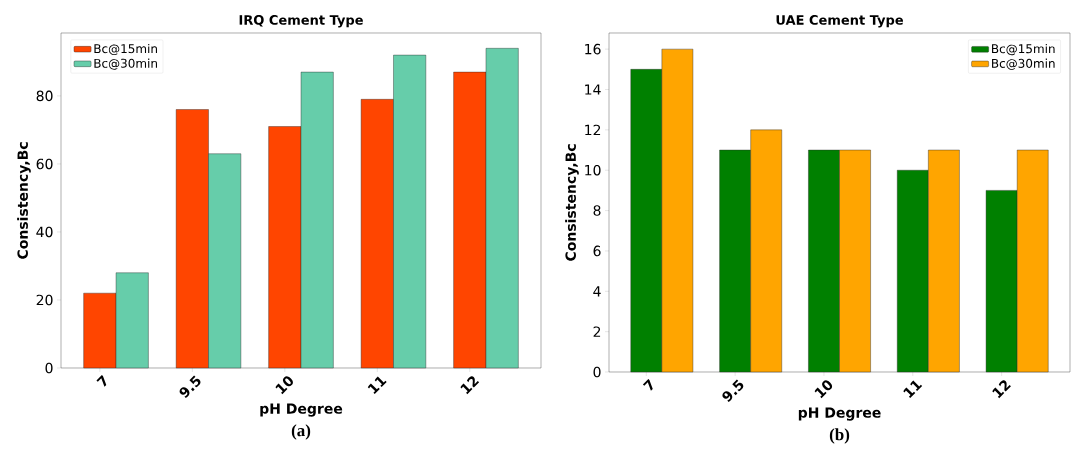 This screenshot has height=455, width=1078. I want to click on y-tick-label: 4, so click(597, 291).